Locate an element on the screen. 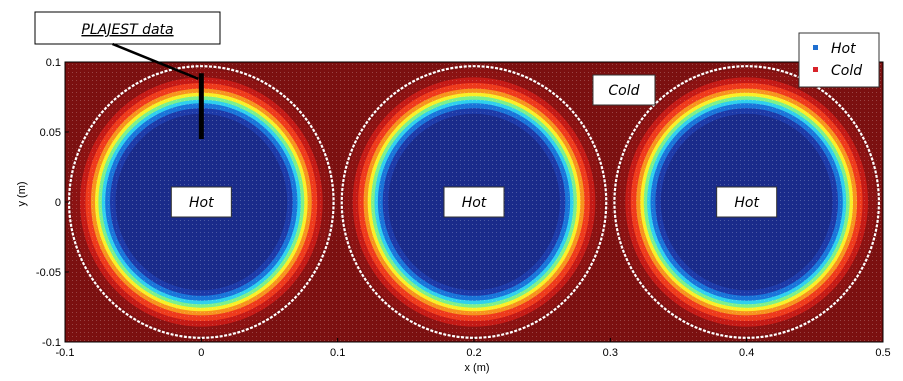 This screenshot has width=903, height=381. callout-box is located at coordinates (127, 28).